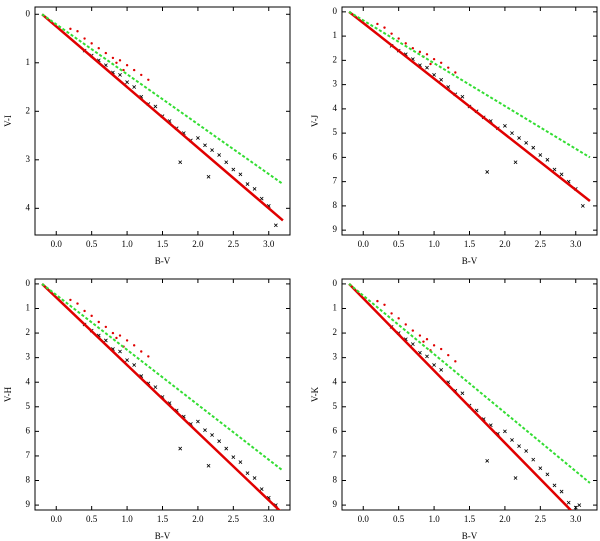 This screenshot has height=541, width=600. I want to click on x-tick-label: 2.5, so click(541, 519).